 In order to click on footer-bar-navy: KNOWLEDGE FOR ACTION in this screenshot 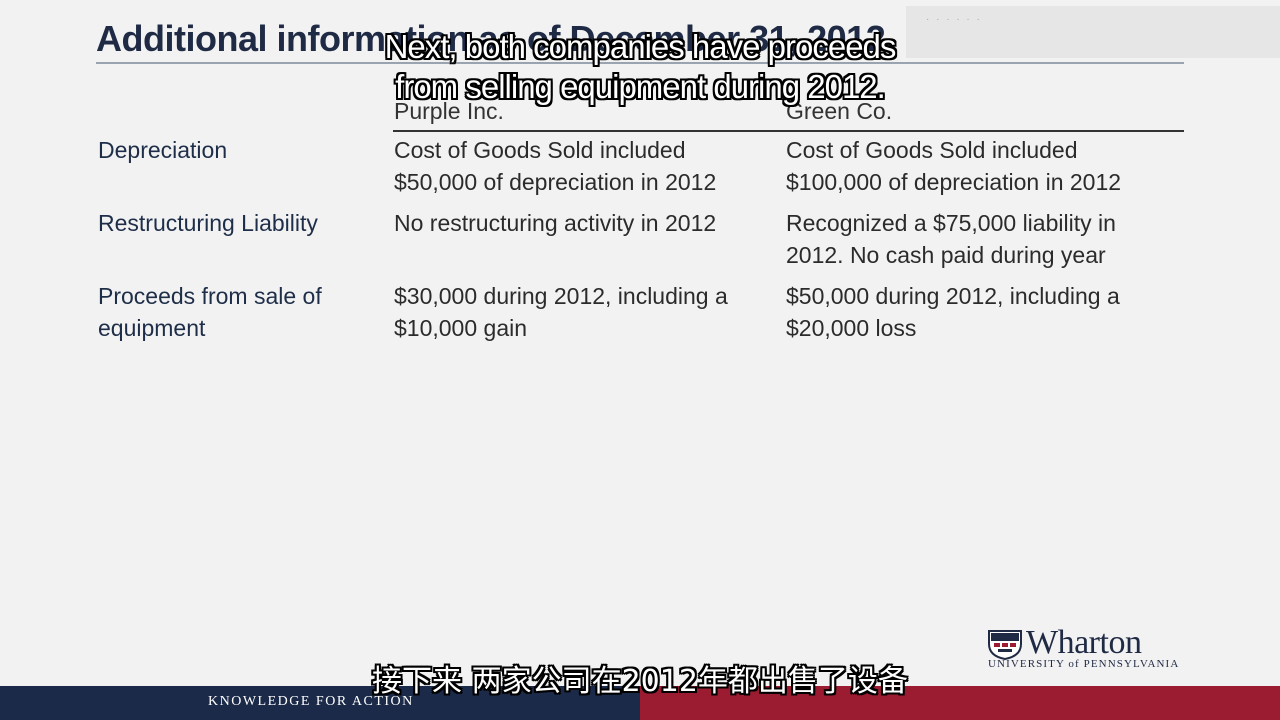, I will do `click(320, 703)`.